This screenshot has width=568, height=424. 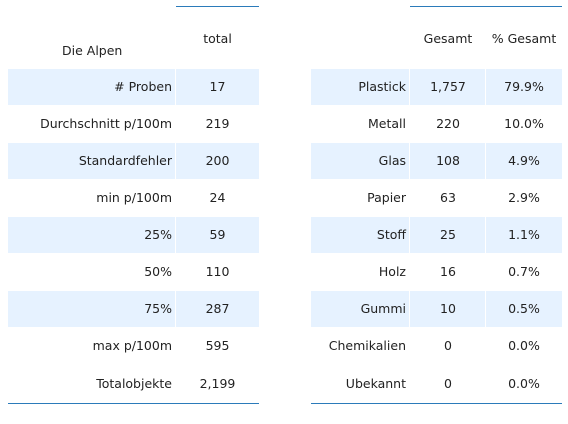 What do you see at coordinates (217, 235) in the screenshot?
I see `summary-row-value: 59` at bounding box center [217, 235].